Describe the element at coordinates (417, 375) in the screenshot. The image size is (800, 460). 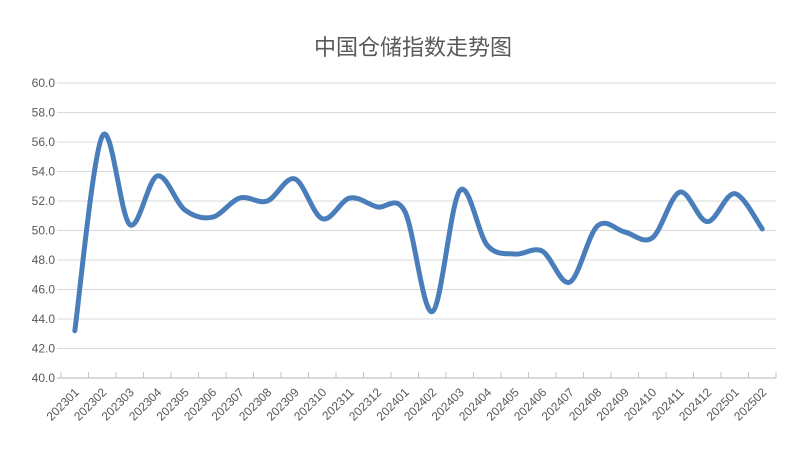
I see `x-axis-line` at that location.